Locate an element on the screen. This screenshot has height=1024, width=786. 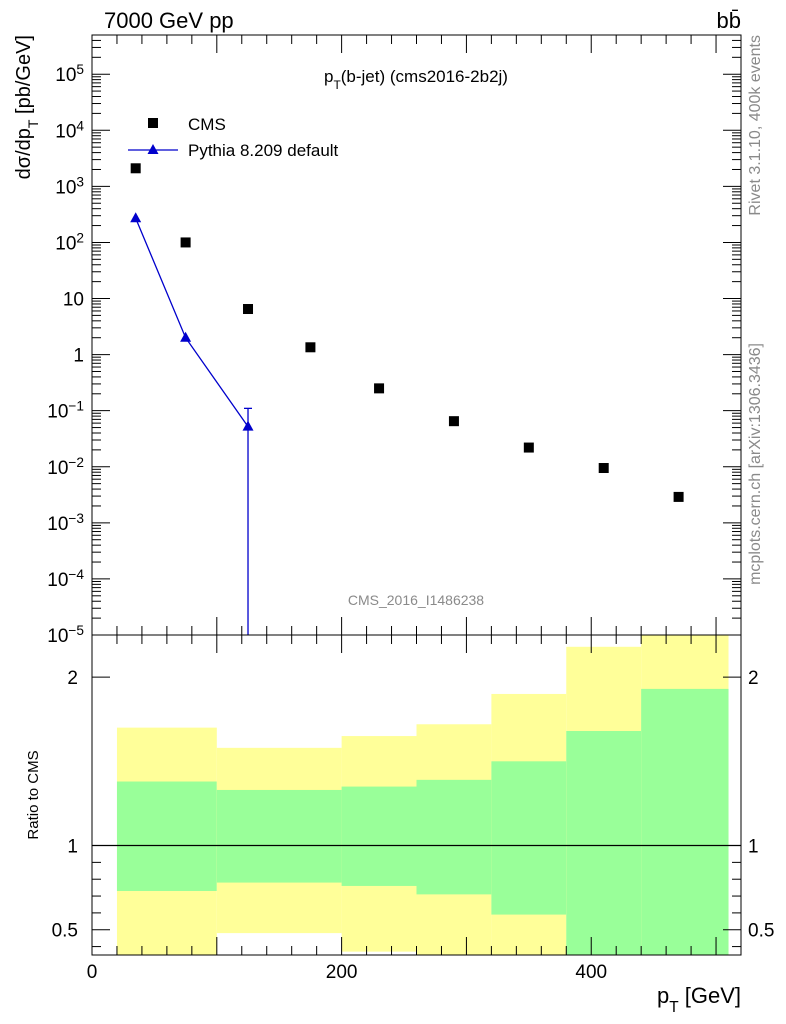
ratio-y-tick-label: 0.5 is located at coordinates (65, 931).